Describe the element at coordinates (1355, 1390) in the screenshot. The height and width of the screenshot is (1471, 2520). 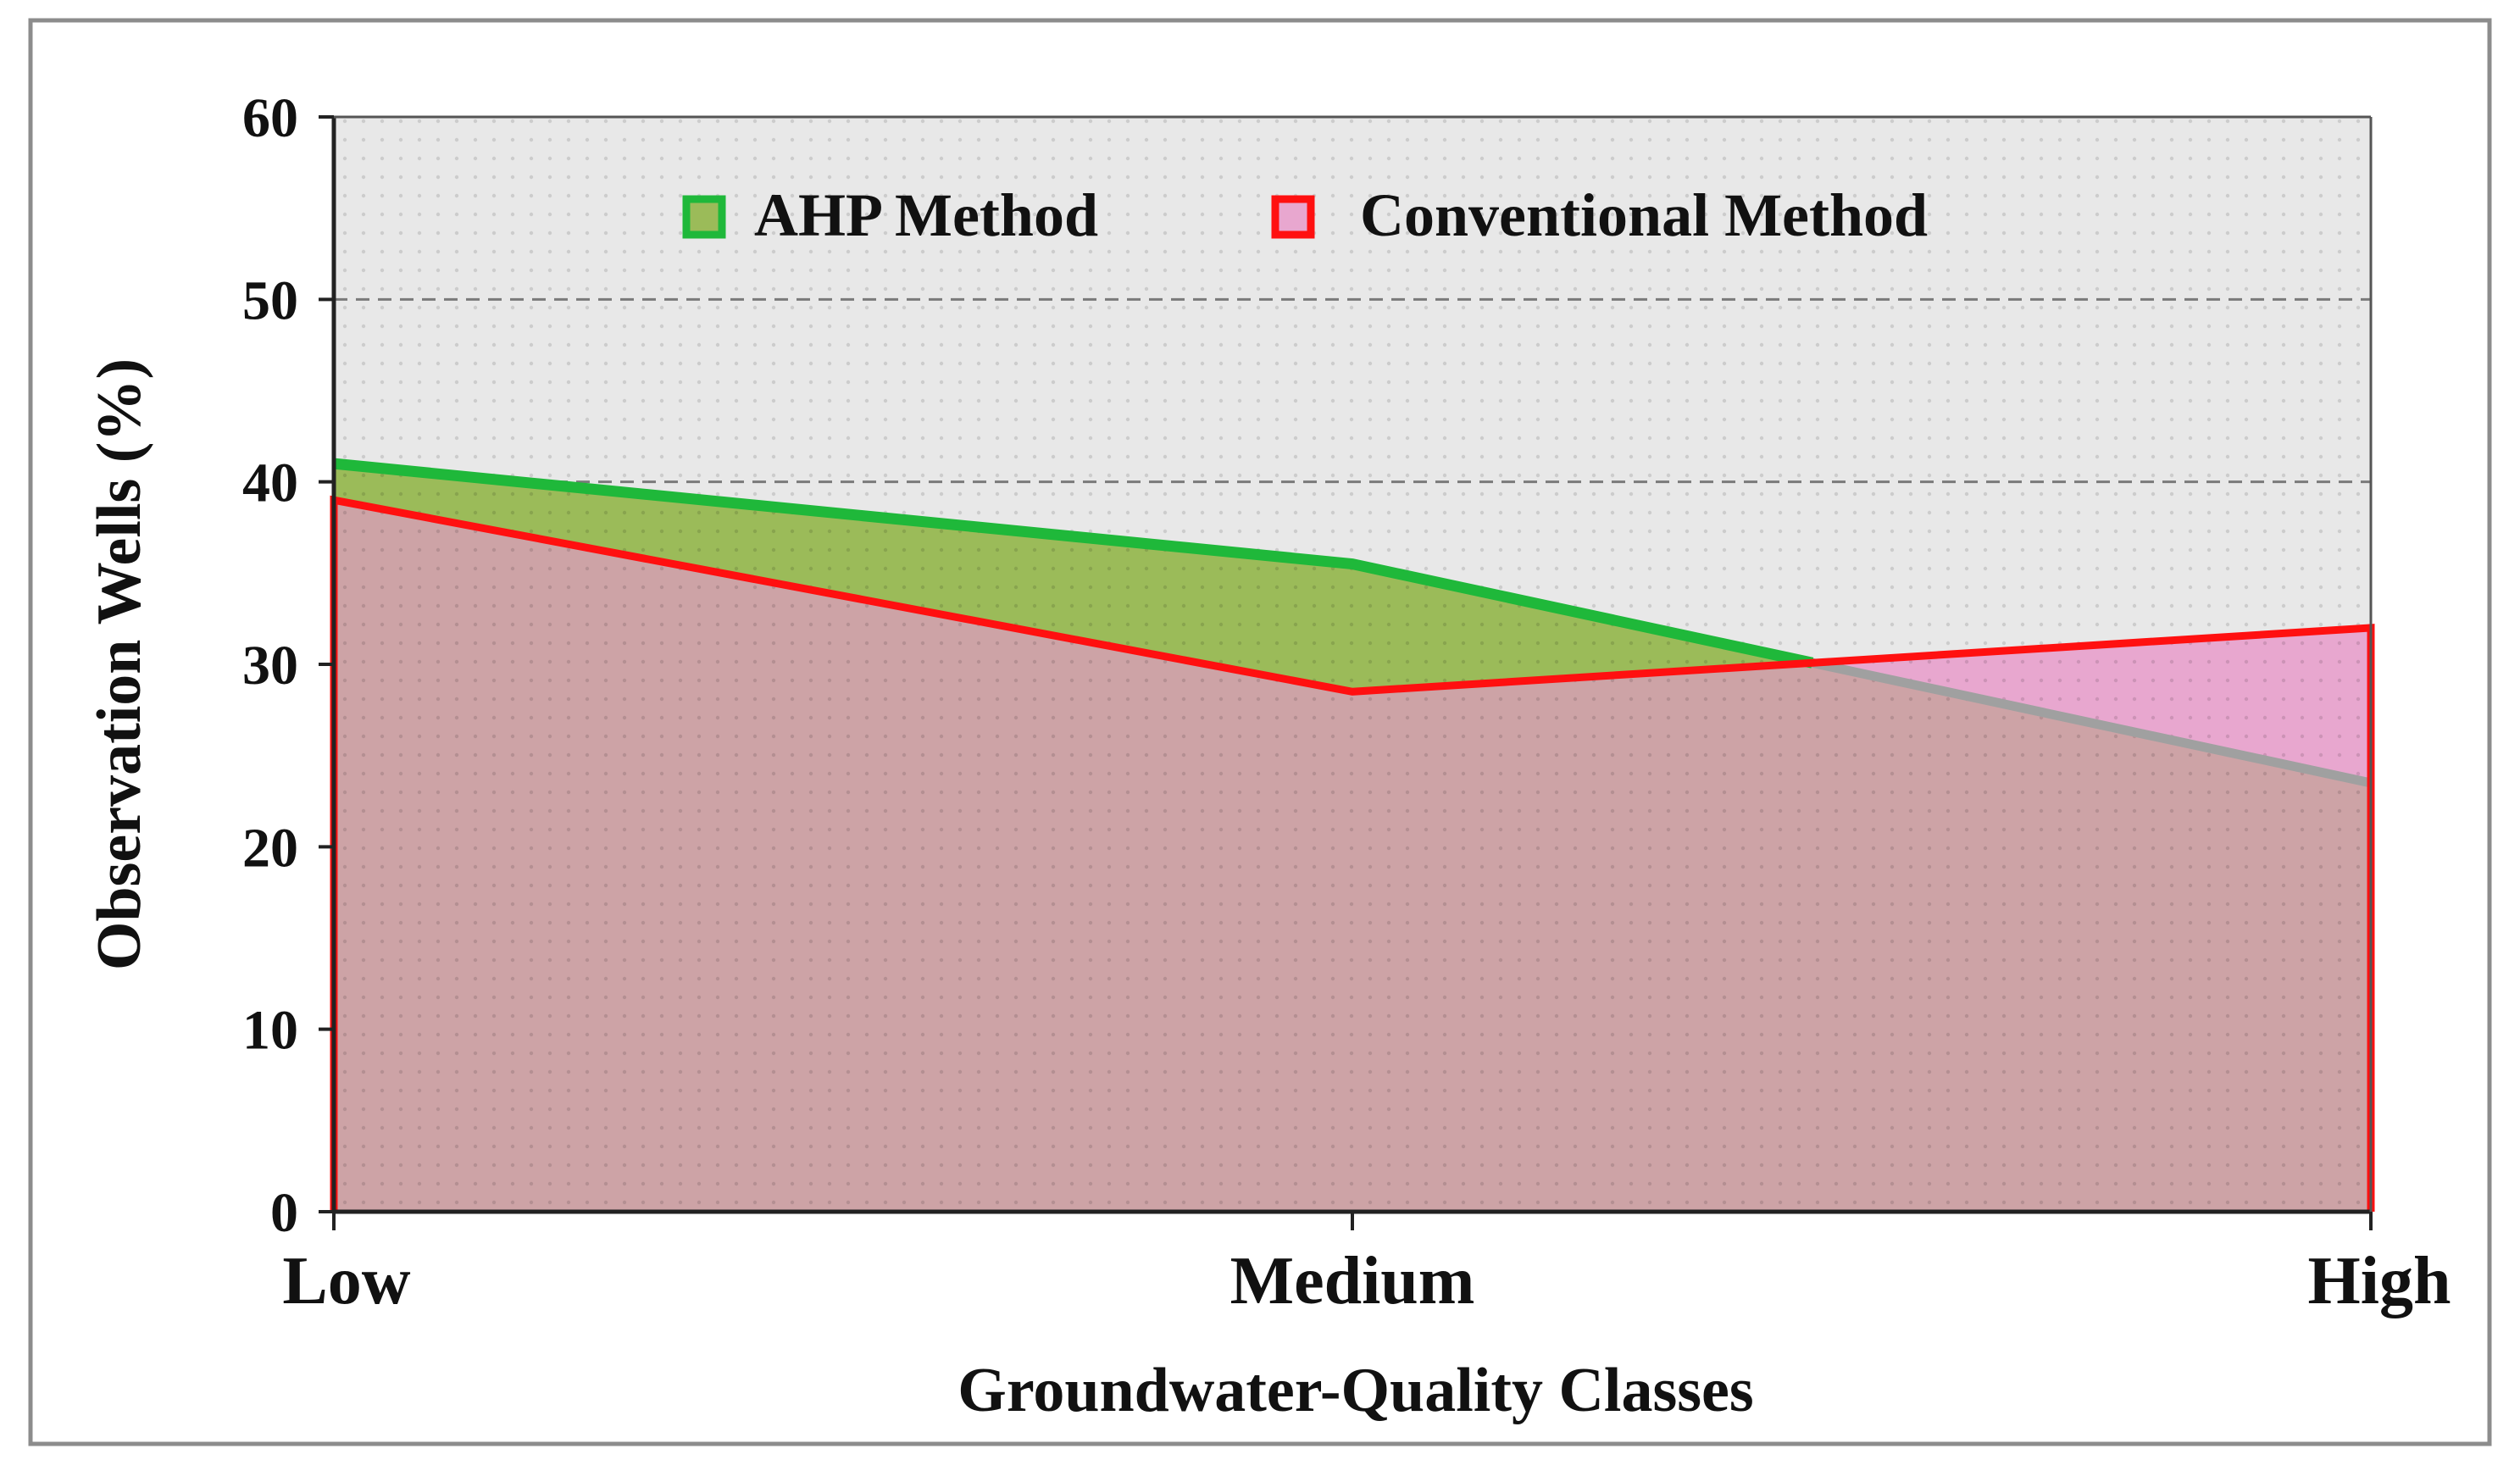
I see `x-axis-title: Groundwater-Quality Classes` at that location.